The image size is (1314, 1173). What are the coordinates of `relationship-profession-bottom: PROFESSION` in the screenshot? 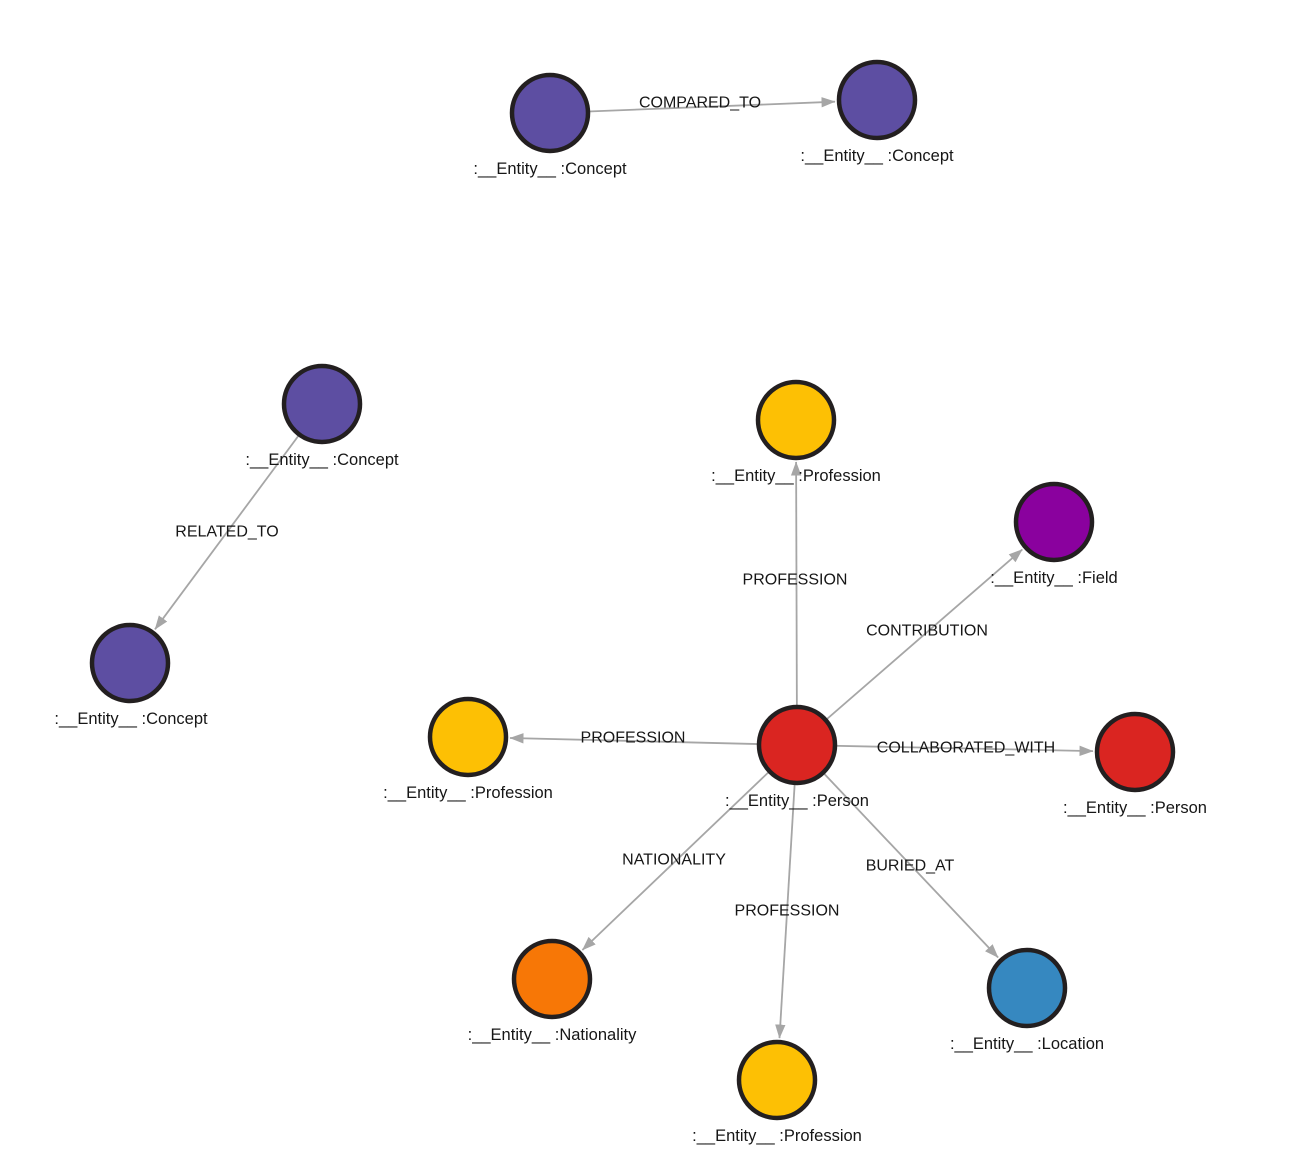 It's located at (787, 891).